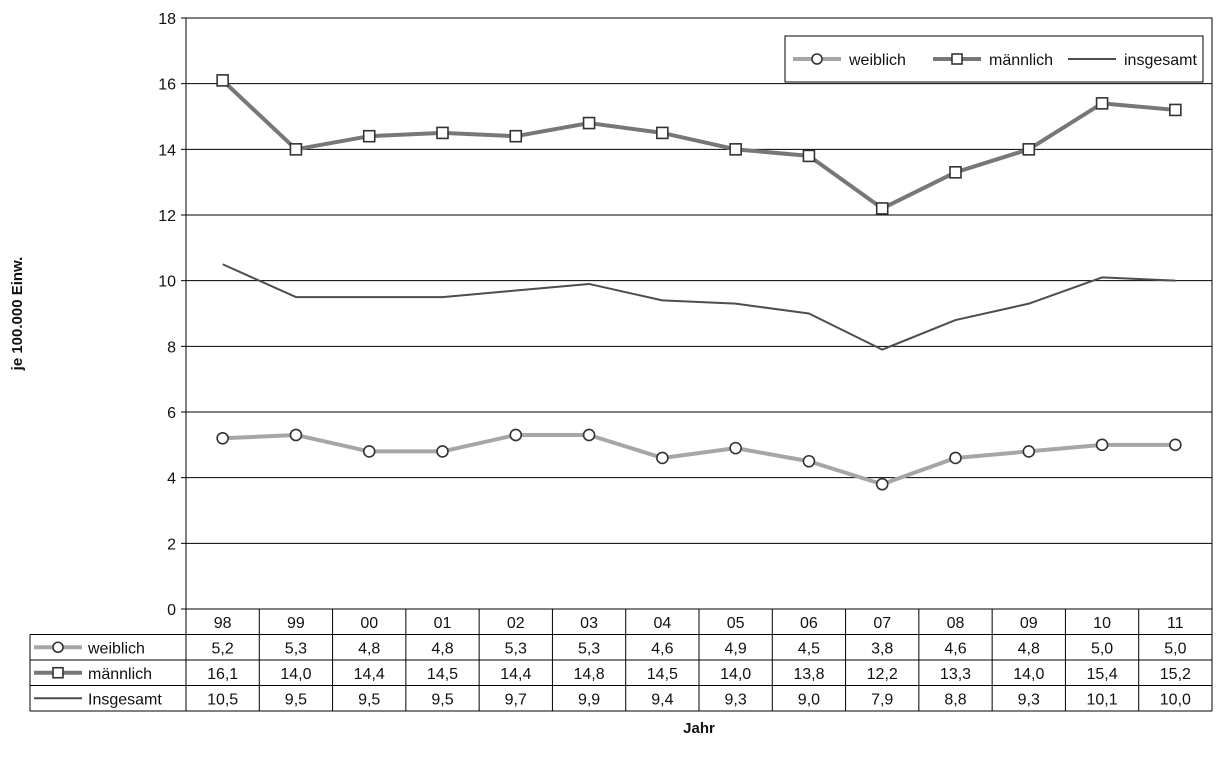  What do you see at coordinates (589, 699) in the screenshot?
I see `data-label: 9,9` at bounding box center [589, 699].